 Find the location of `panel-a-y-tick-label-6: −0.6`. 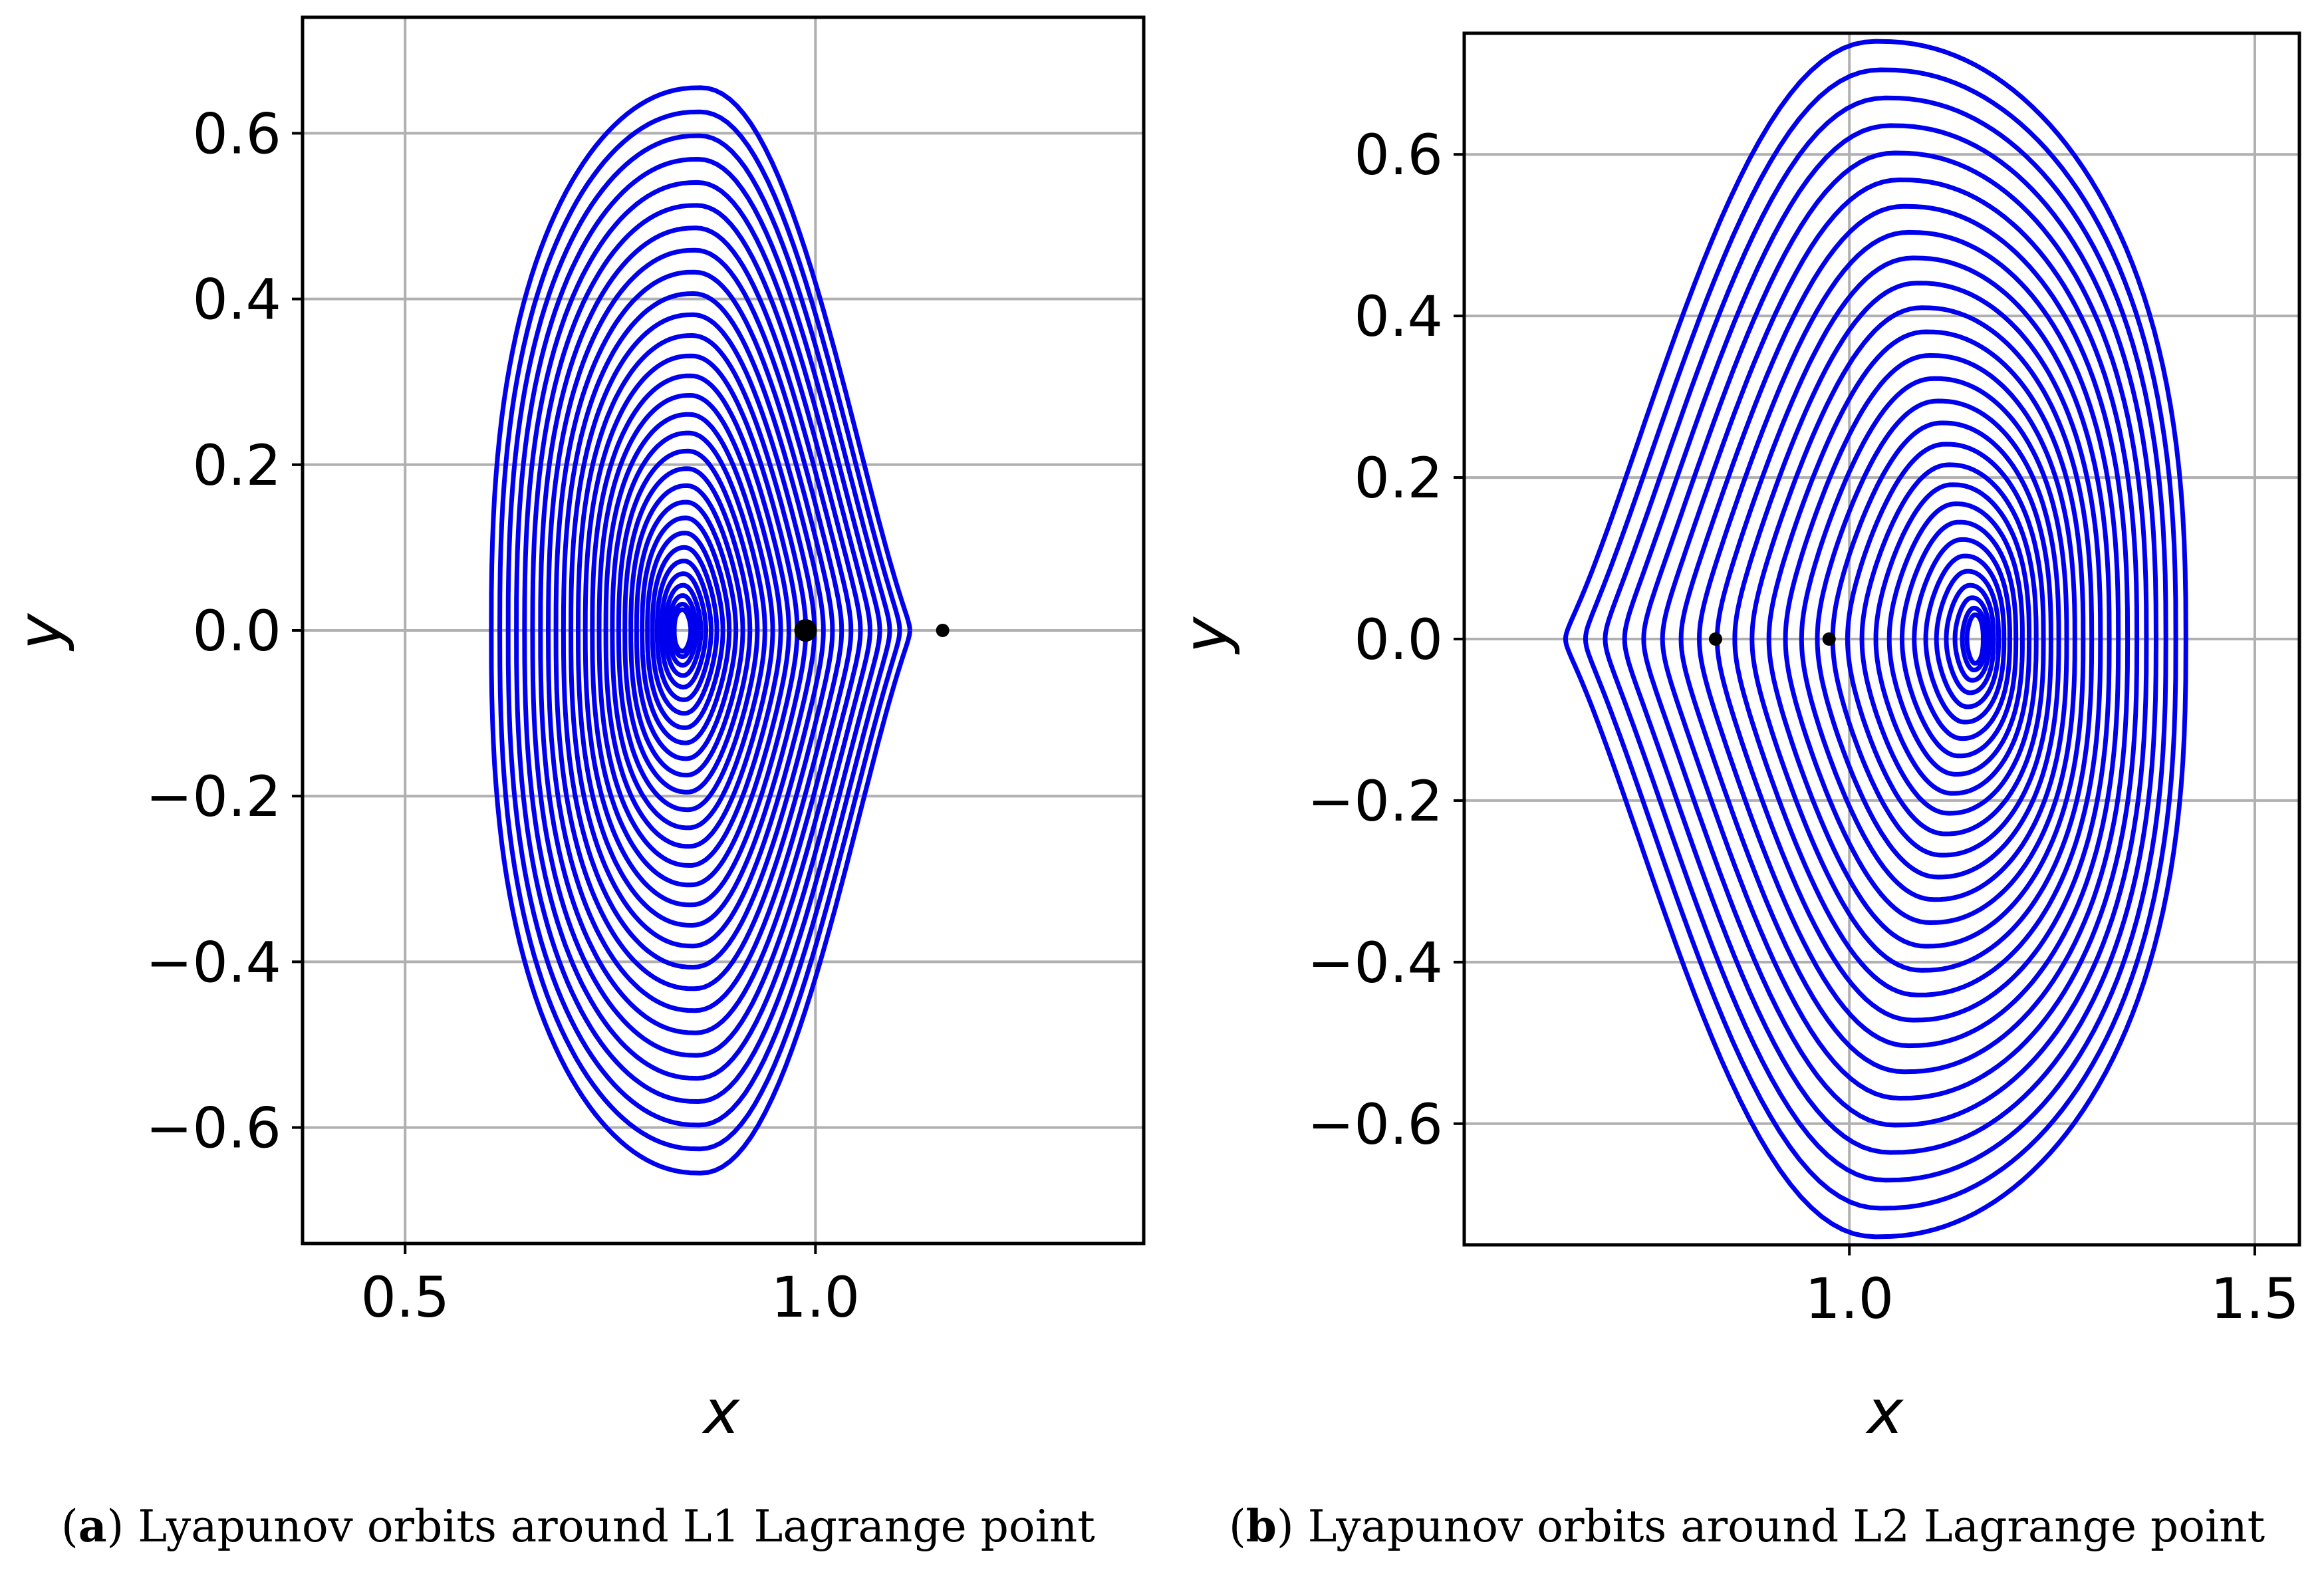

panel-a-y-tick-label-6: −0.6 is located at coordinates (213, 1128).